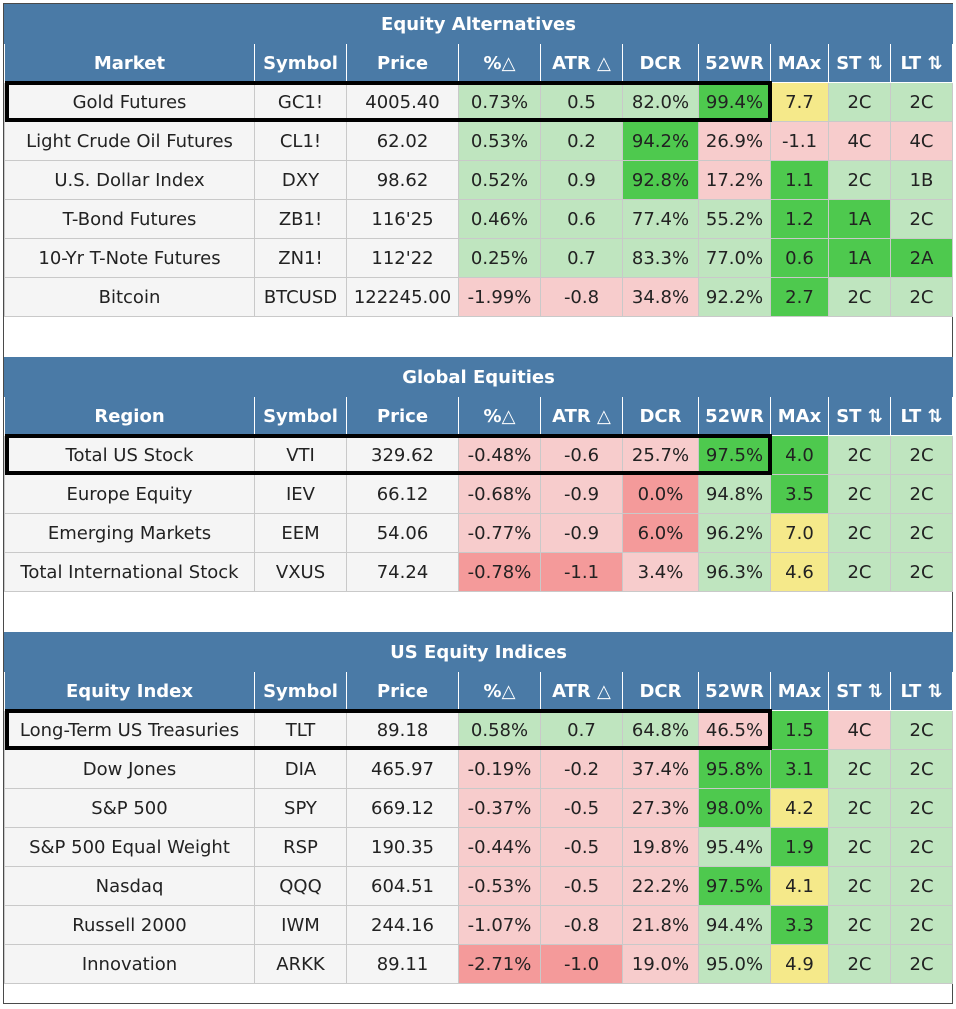 This screenshot has height=1009, width=956. I want to click on price-cell: 190.35, so click(402, 847).